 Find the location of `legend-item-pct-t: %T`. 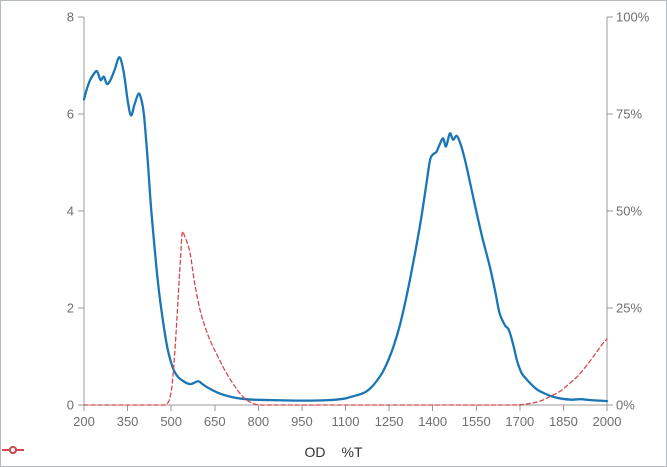

legend-item-pct-t: %T is located at coordinates (182, 452).